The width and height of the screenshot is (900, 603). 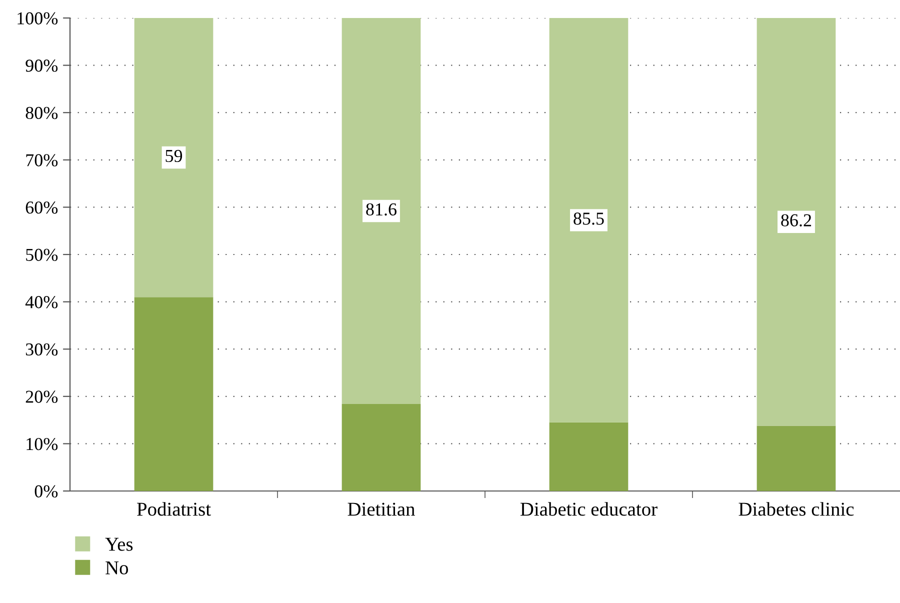 I want to click on y-tick-label: 80%, so click(x=42, y=113).